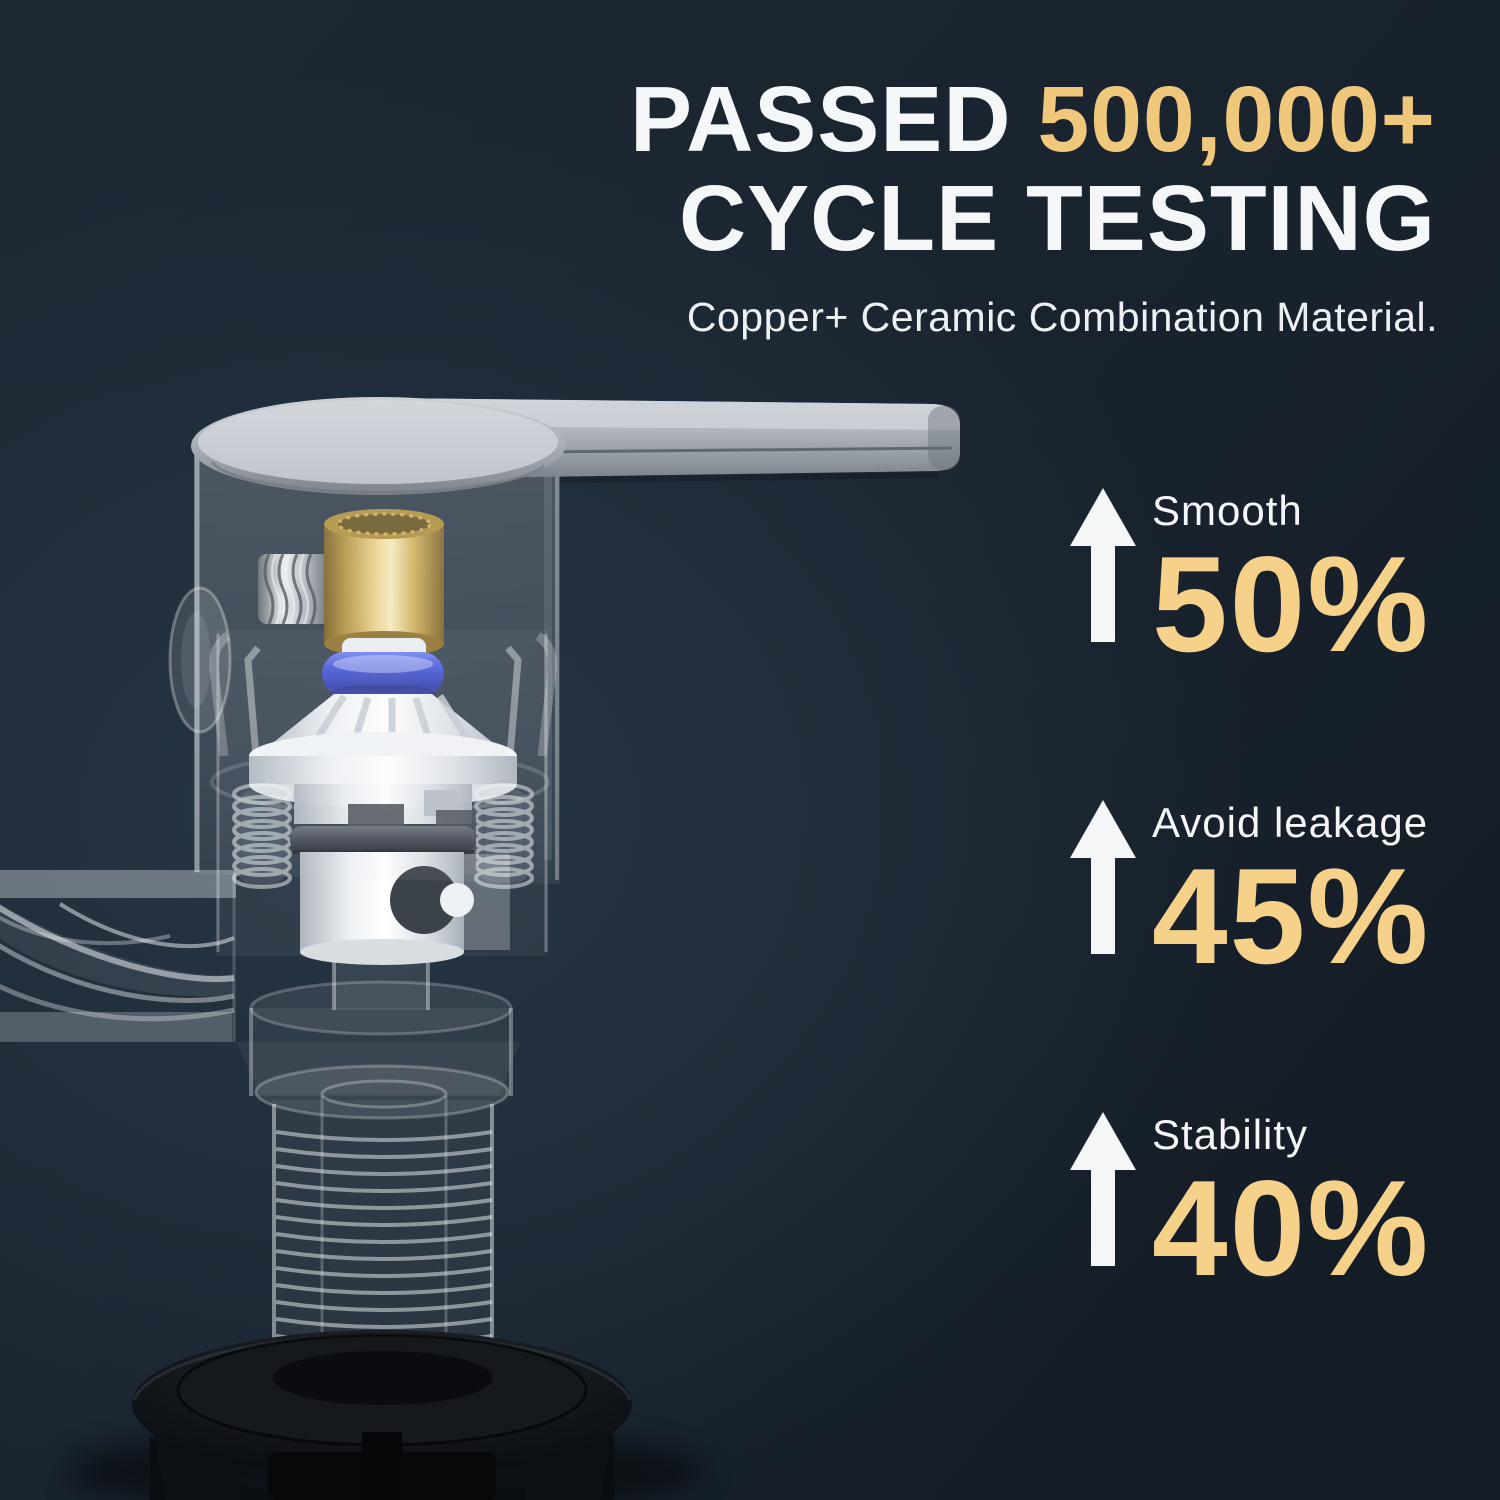  Describe the element at coordinates (1290, 822) in the screenshot. I see `stat-label: Avoid leakage` at that location.